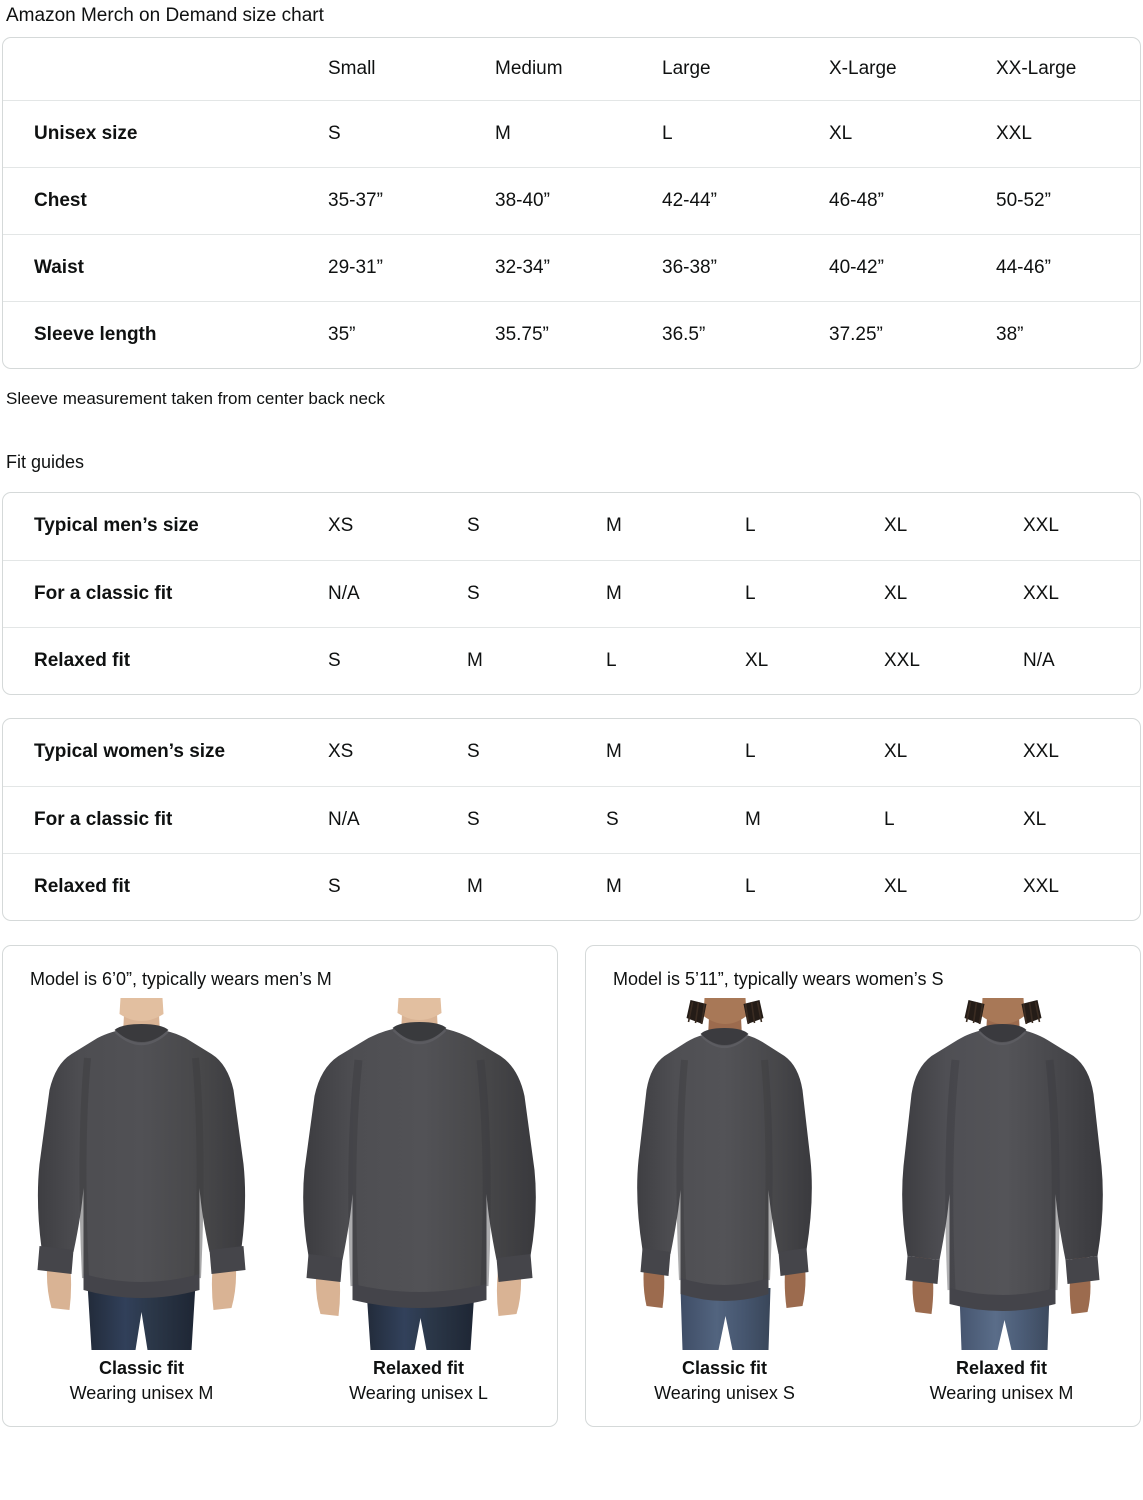  What do you see at coordinates (1068, 334) in the screenshot?
I see `cell: 38”` at bounding box center [1068, 334].